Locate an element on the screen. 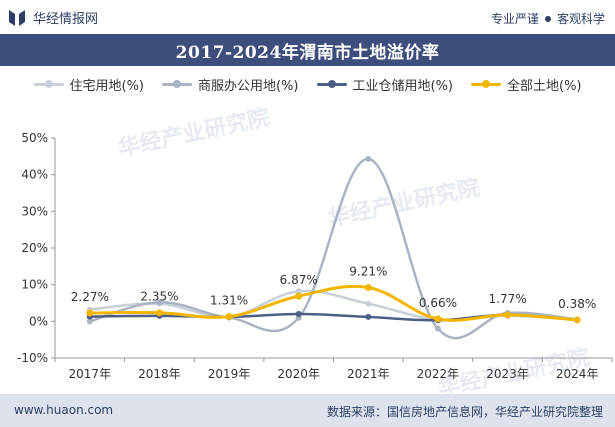 The width and height of the screenshot is (615, 427). tagline: 专业严谨 客观科学 is located at coordinates (548, 18).